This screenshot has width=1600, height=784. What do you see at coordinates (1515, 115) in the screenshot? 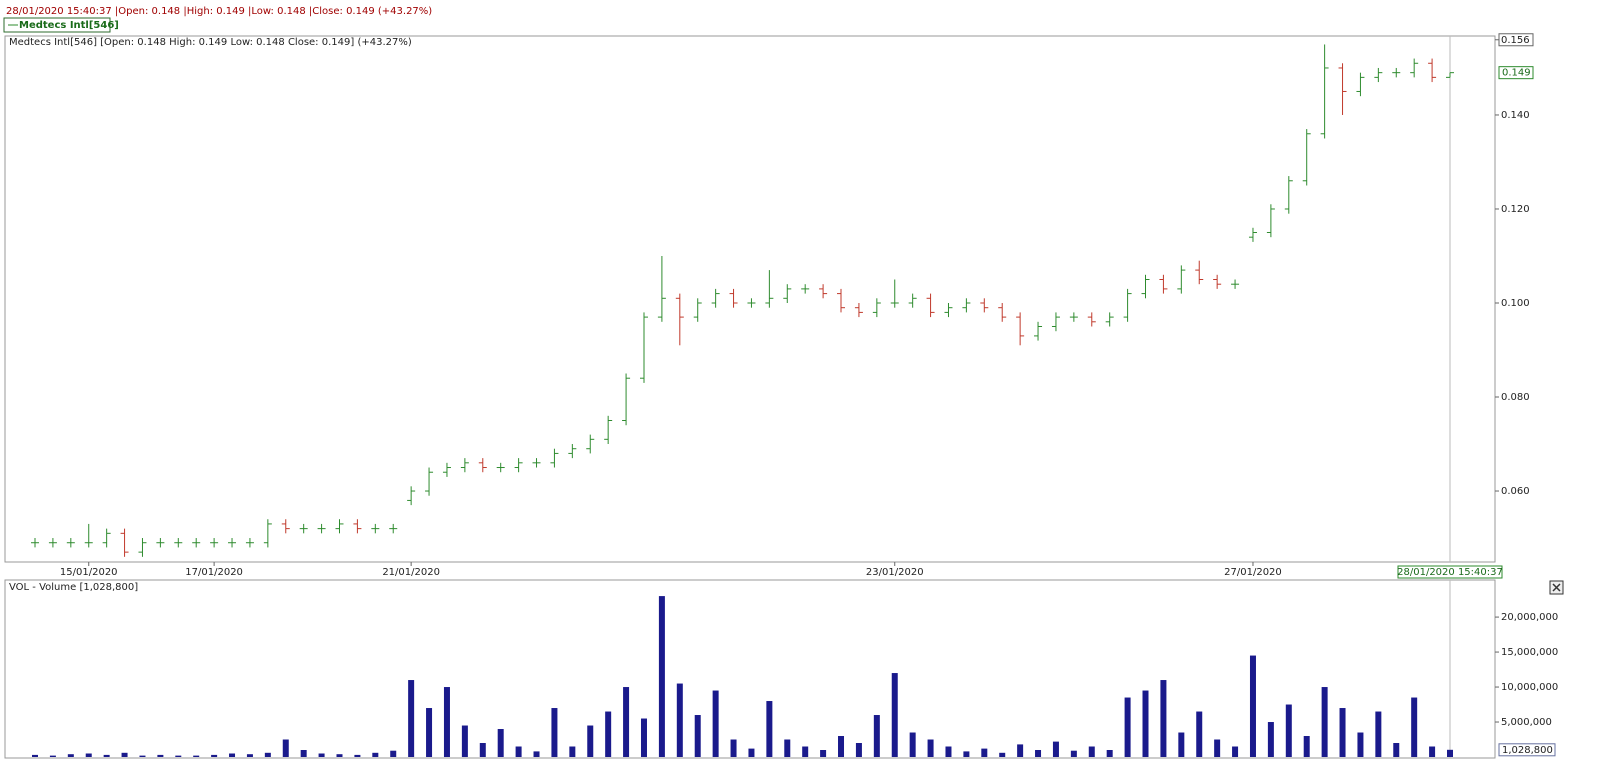
I see `y-tick-label: 0.140` at bounding box center [1515, 115].